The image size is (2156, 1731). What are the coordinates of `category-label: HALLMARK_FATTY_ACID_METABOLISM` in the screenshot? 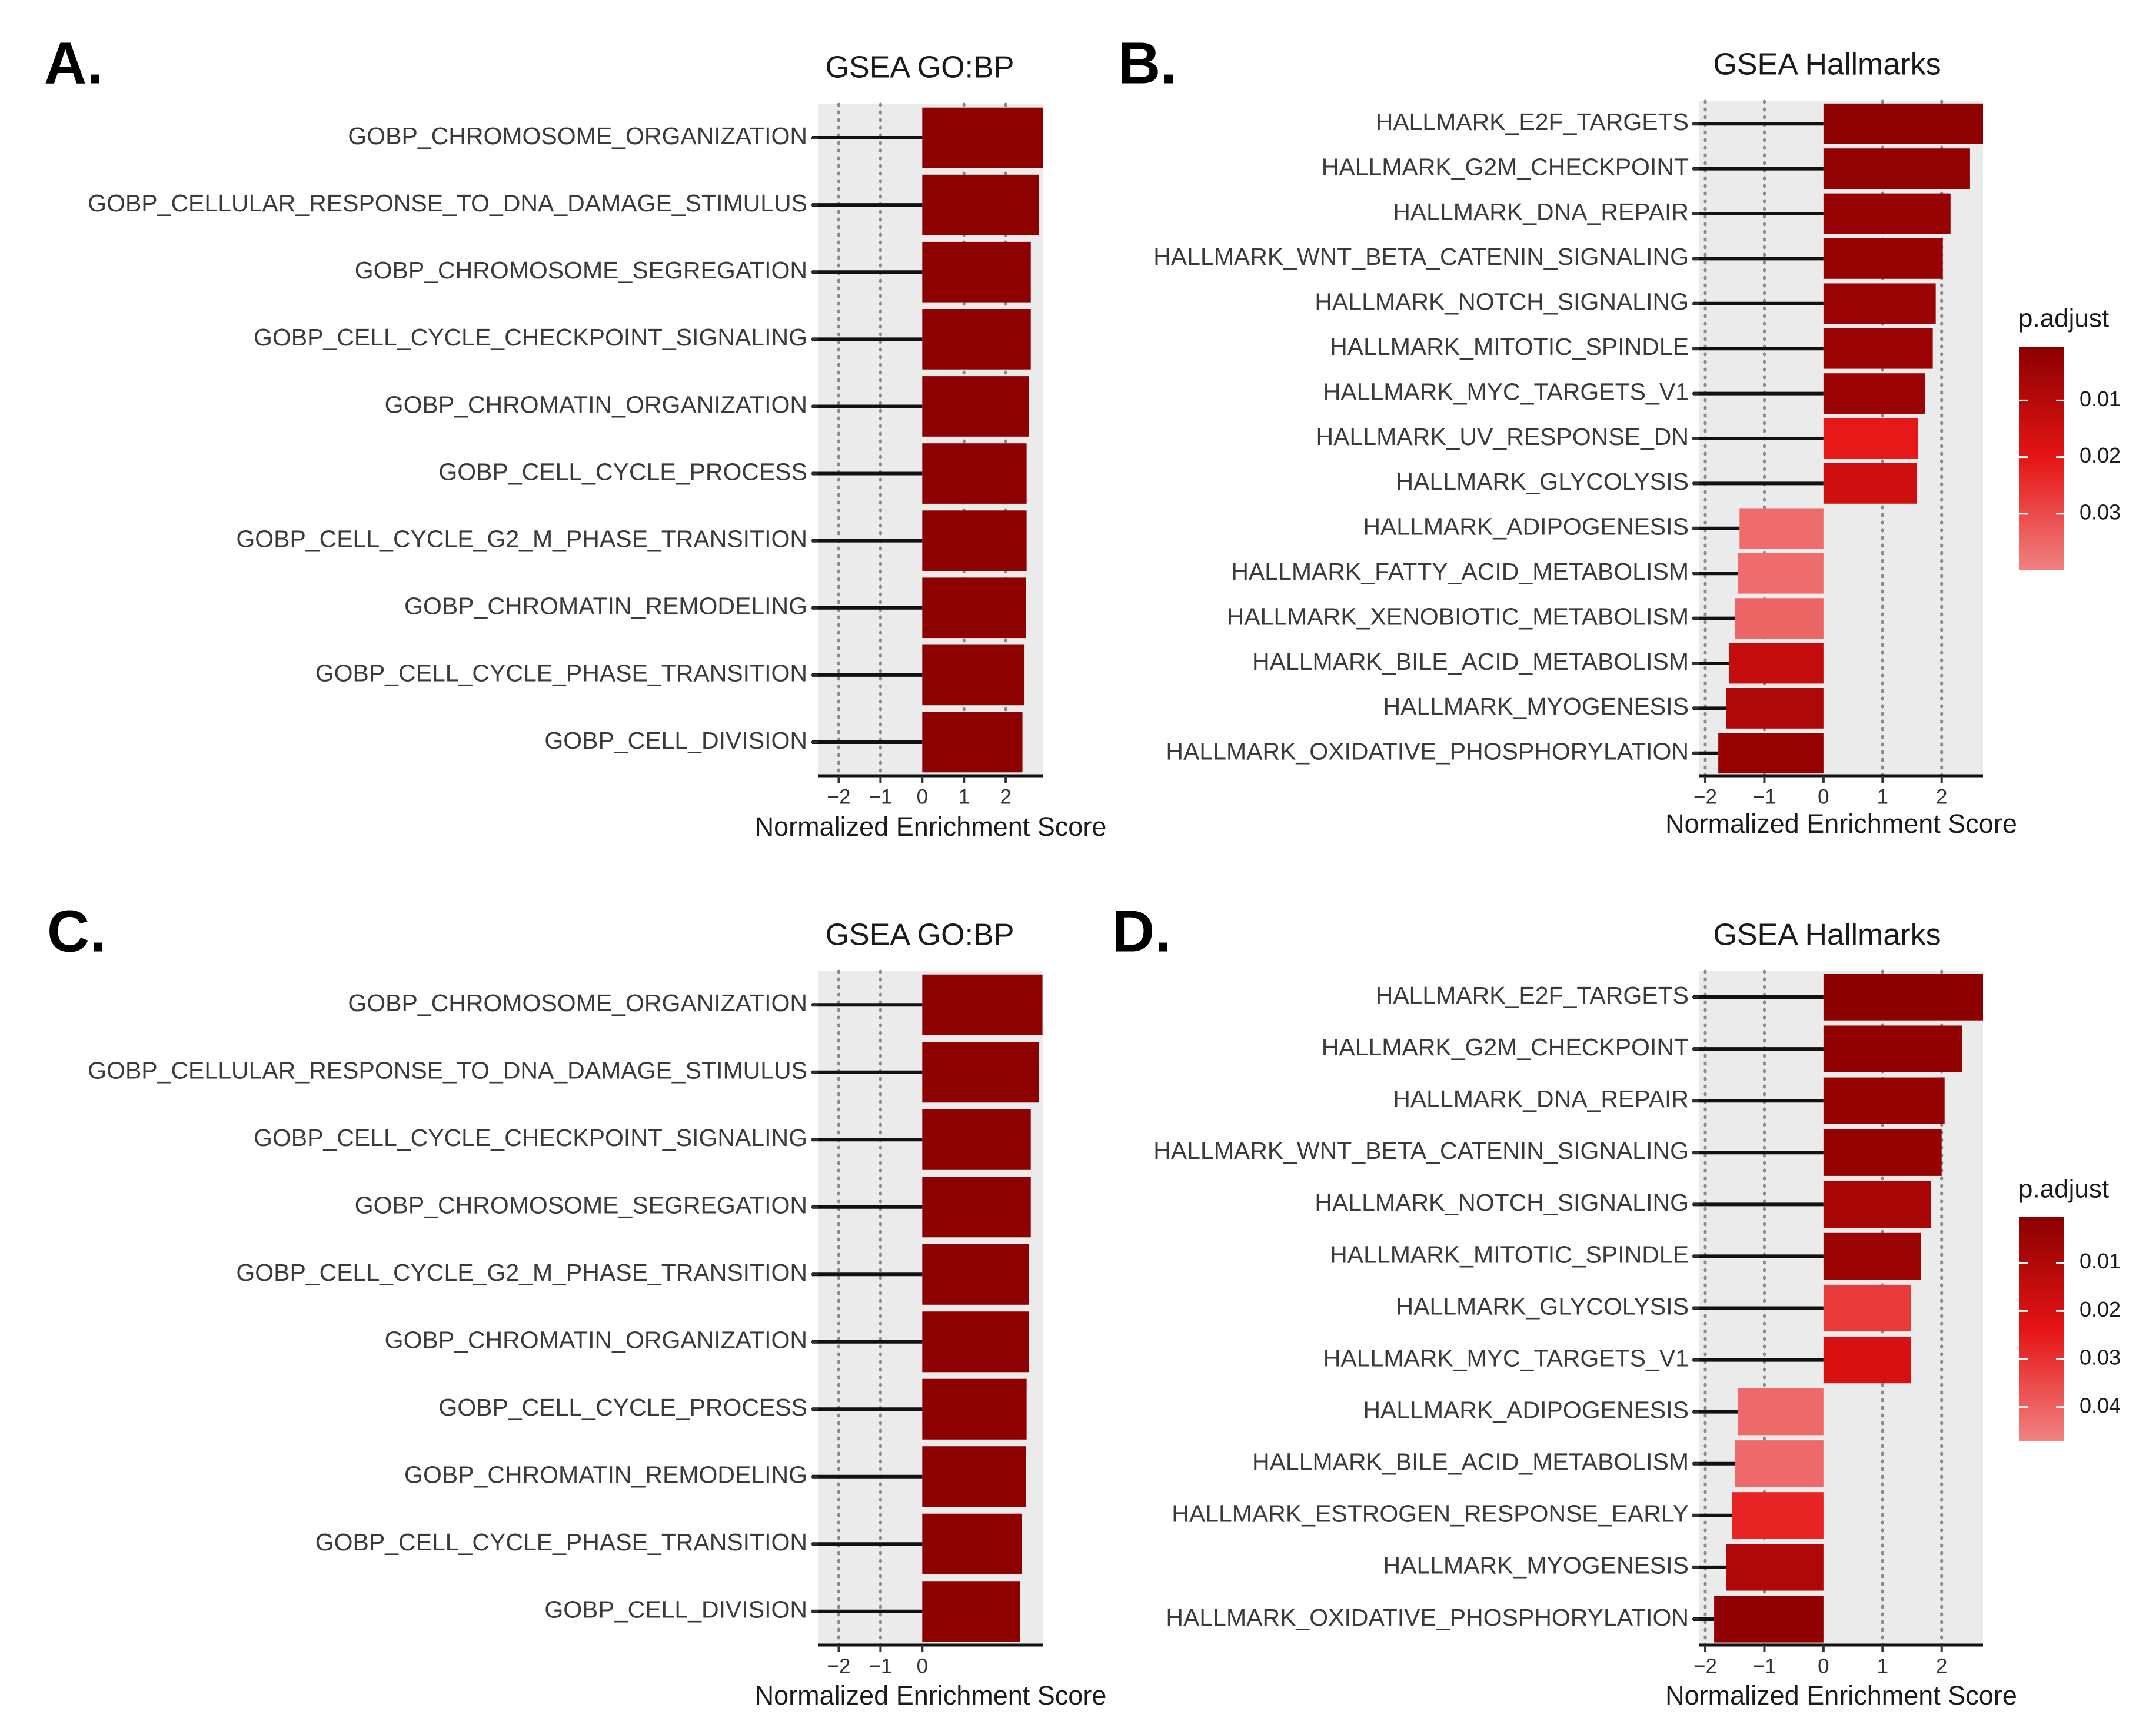 It's located at (1460, 571).